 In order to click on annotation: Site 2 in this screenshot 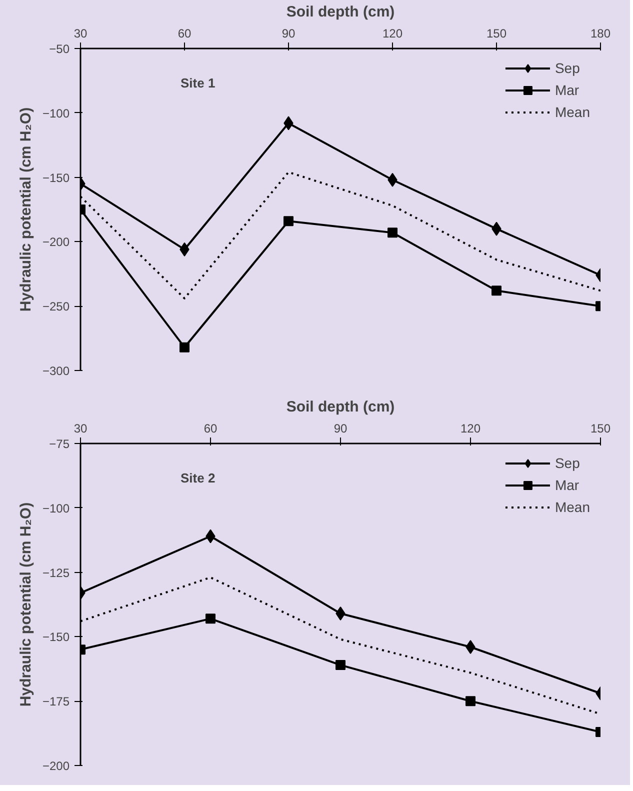, I will do `click(198, 478)`.